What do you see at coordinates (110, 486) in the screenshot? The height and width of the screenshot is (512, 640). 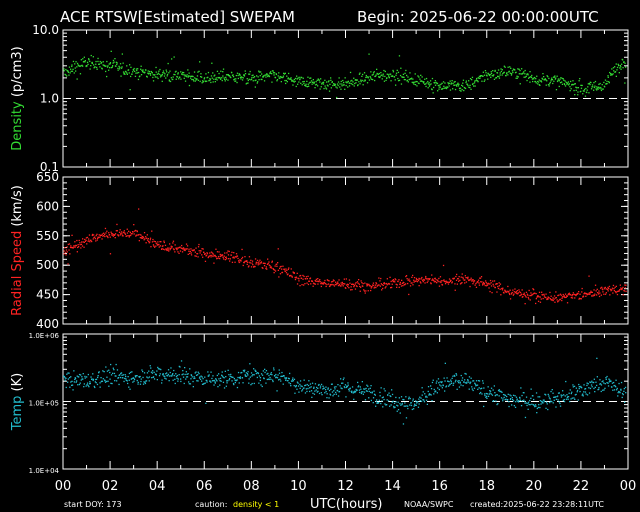 I see `x-tick-label: 02` at bounding box center [110, 486].